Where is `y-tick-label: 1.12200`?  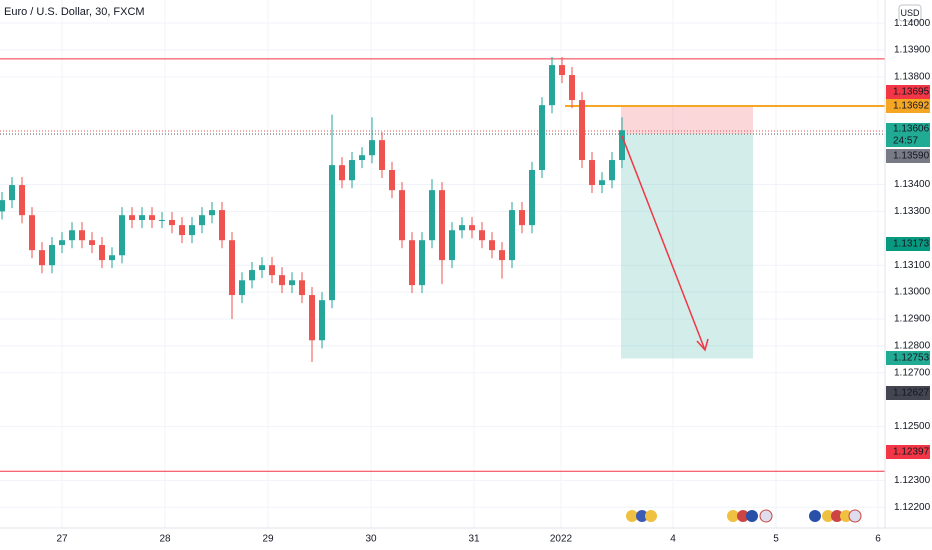
y-tick-label: 1.12200 is located at coordinates (912, 507).